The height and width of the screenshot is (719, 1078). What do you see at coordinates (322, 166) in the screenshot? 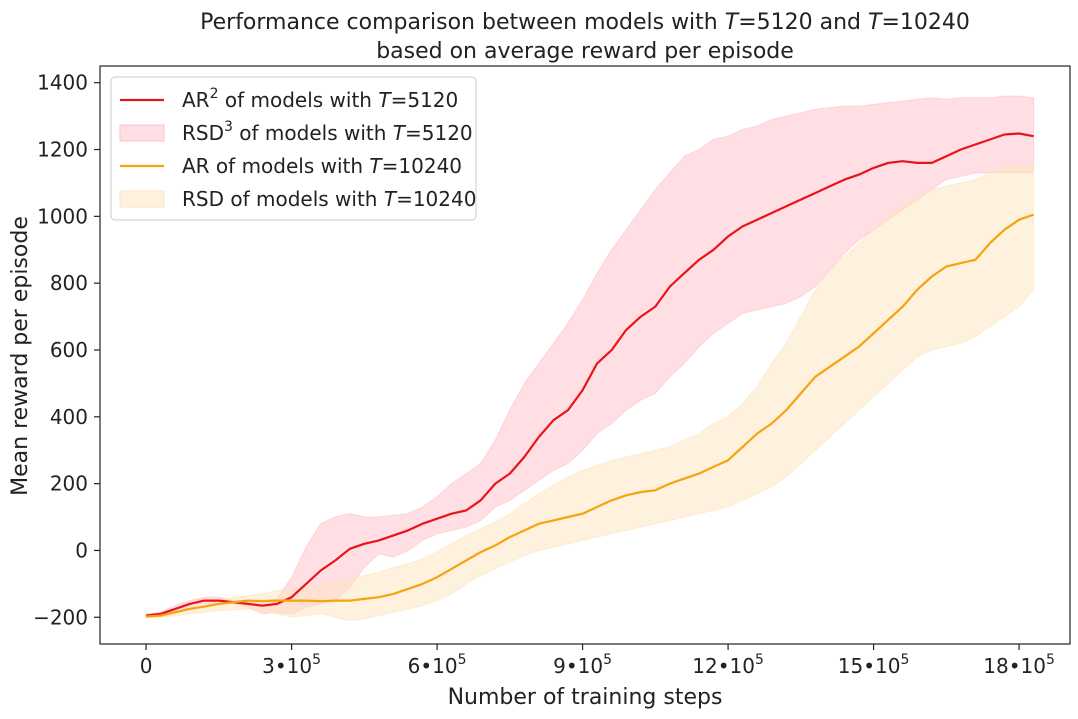
I see `legend-entry-label: AR of models with T=10240` at bounding box center [322, 166].